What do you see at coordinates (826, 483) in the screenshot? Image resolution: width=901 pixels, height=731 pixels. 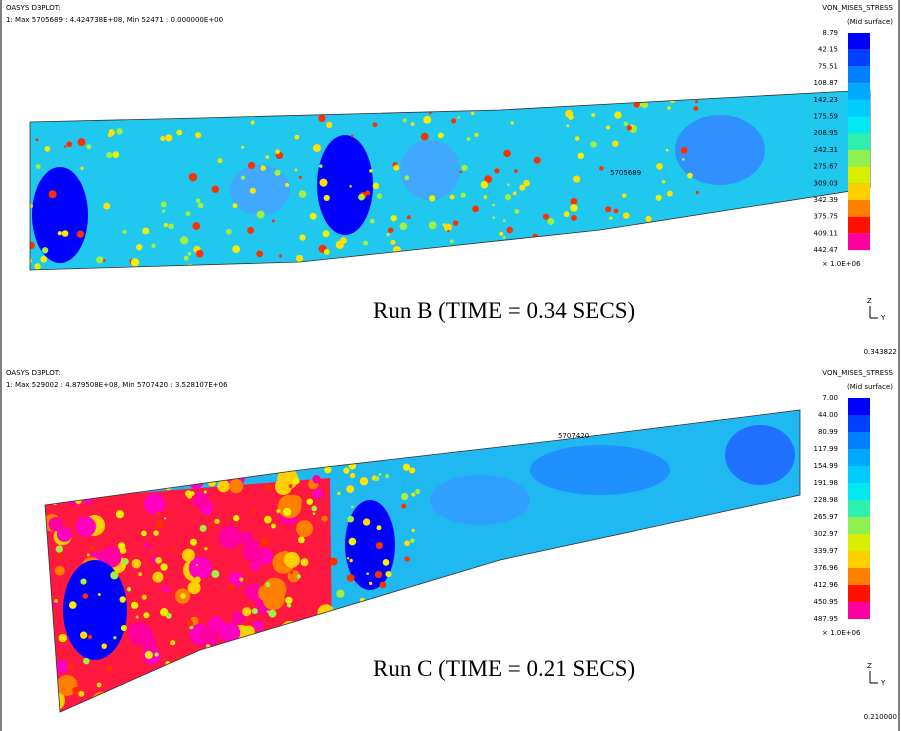 I see `legend-label: 191.98` at bounding box center [826, 483].